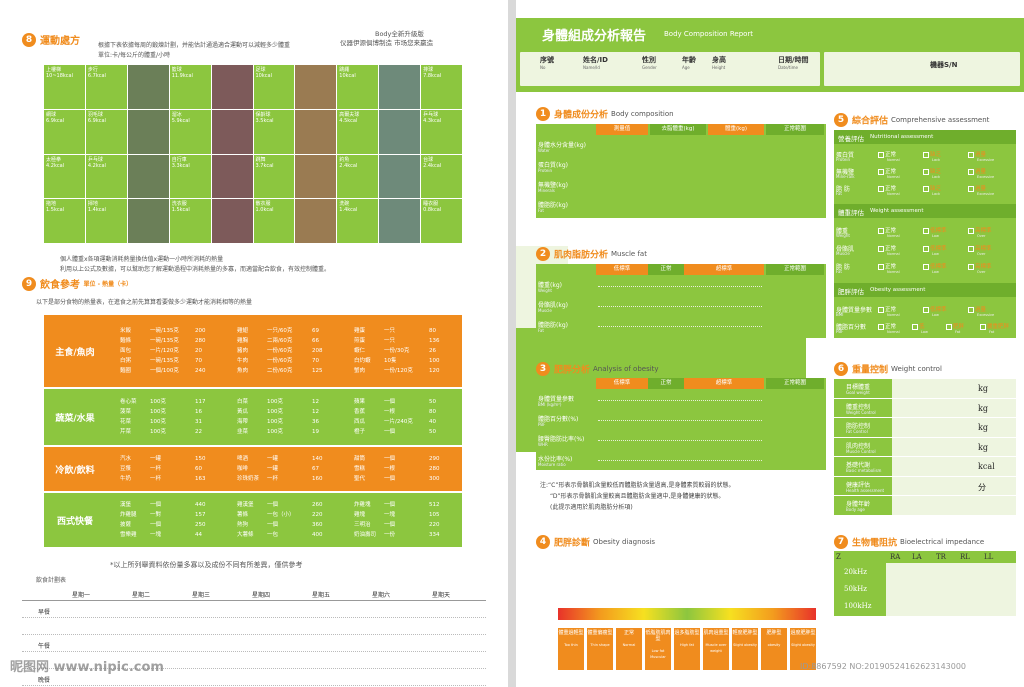  I want to click on food-name: 煎蛋, so click(360, 341).